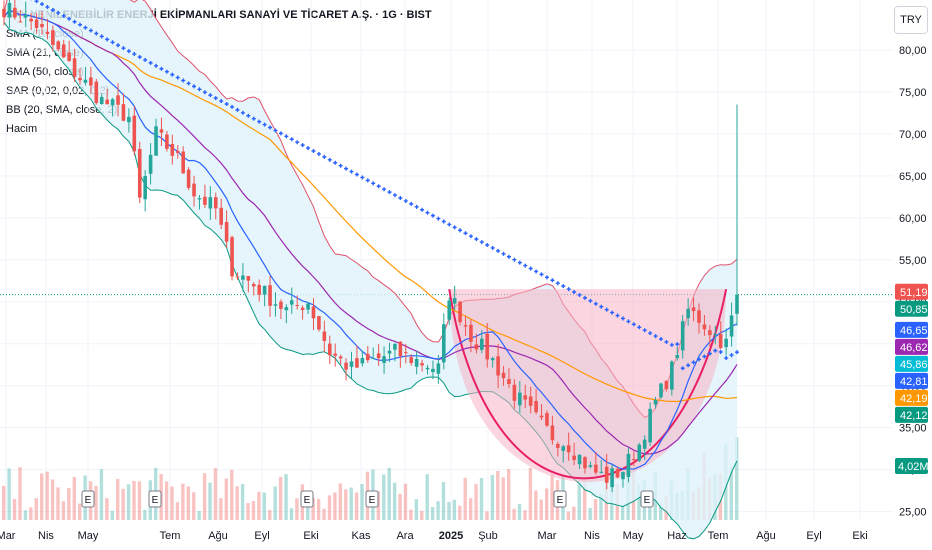 The height and width of the screenshot is (550, 932). I want to click on price-tag-label: 46,65, so click(914, 331).